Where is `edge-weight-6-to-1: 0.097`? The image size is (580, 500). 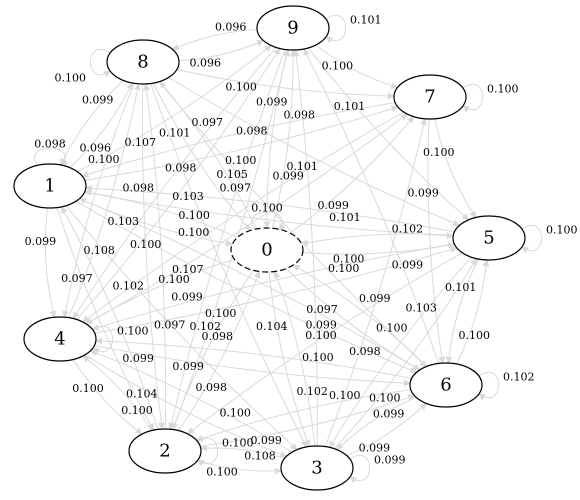 edge-weight-6-to-1: 0.097 is located at coordinates (322, 309).